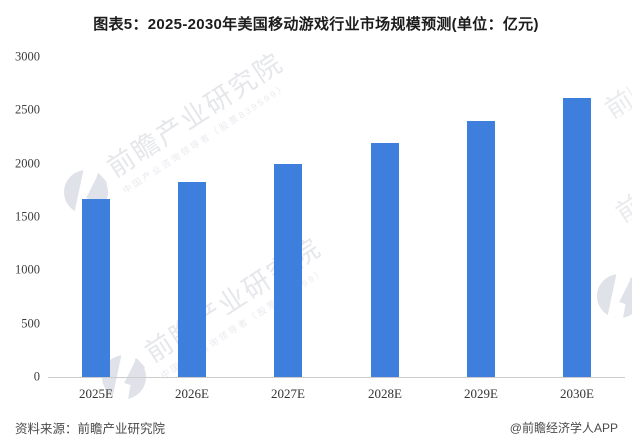  I want to click on bar-2027E, so click(288, 270).